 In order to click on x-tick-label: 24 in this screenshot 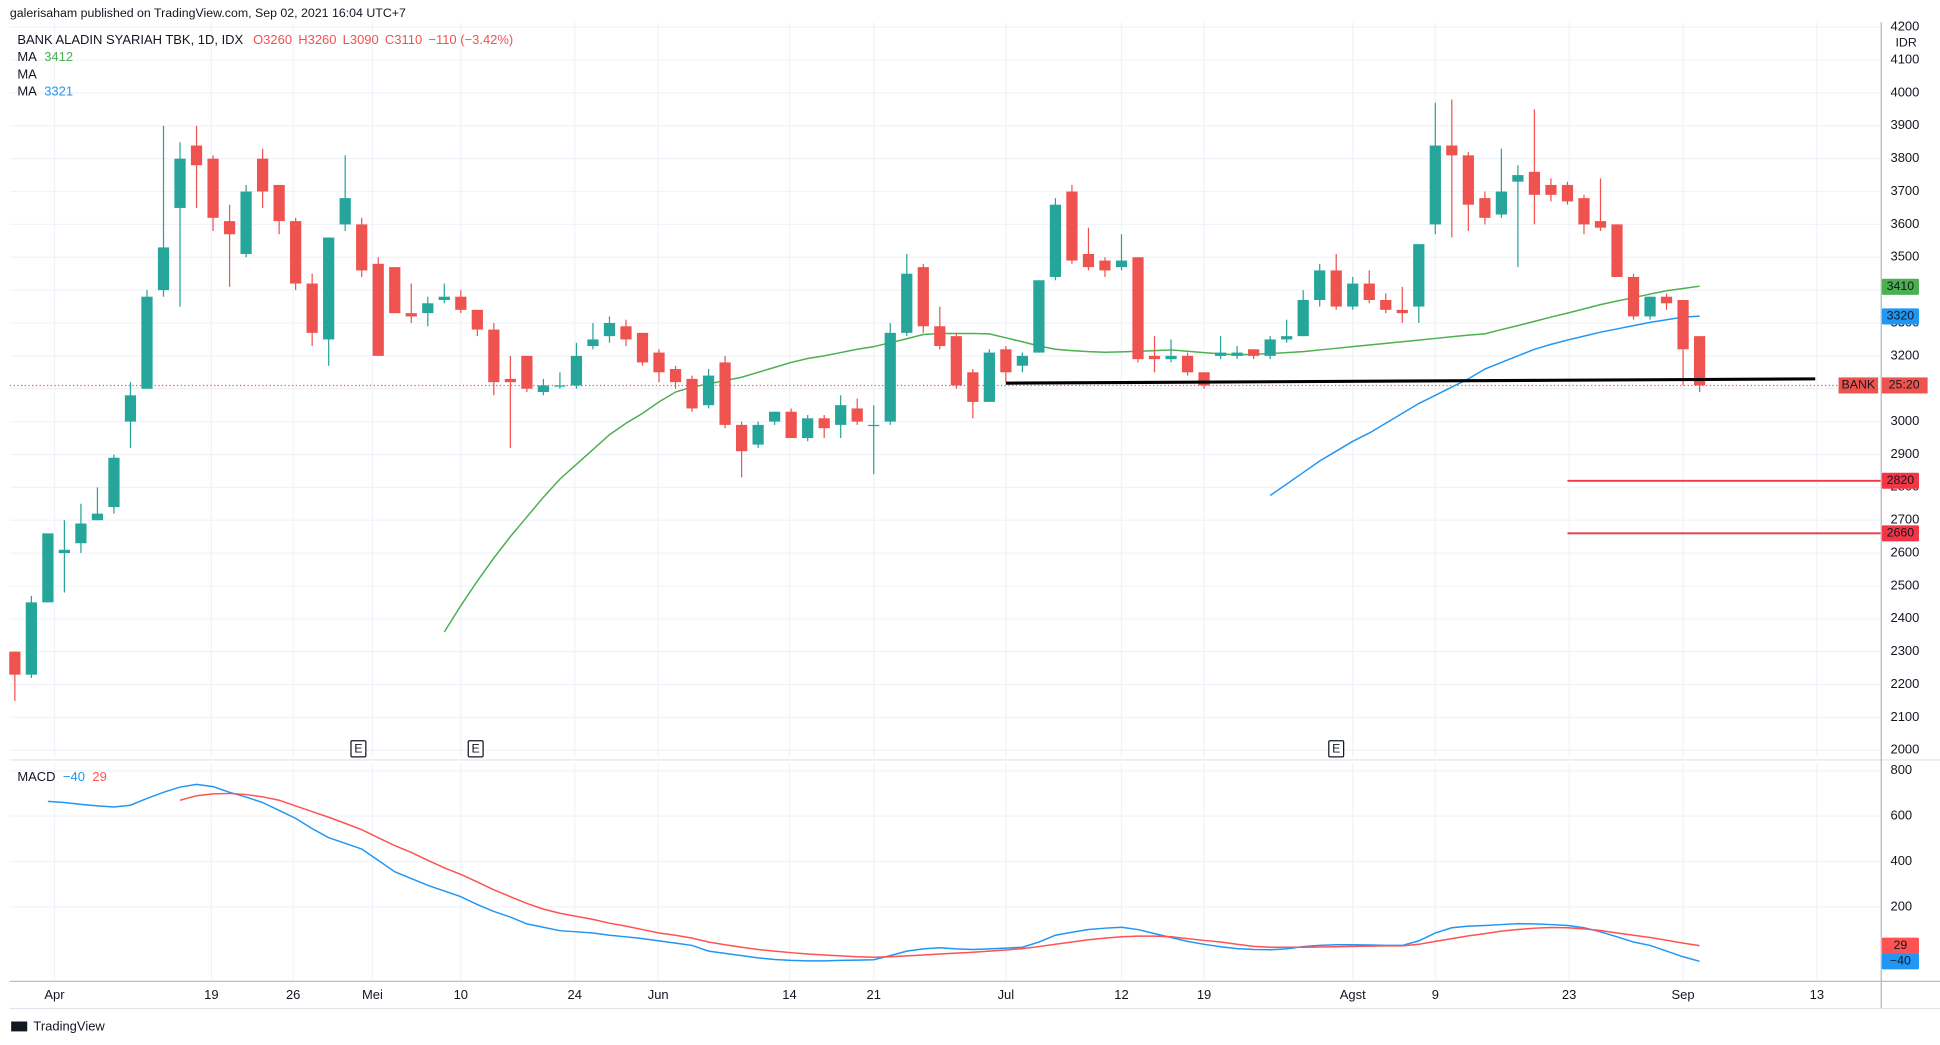, I will do `click(575, 994)`.